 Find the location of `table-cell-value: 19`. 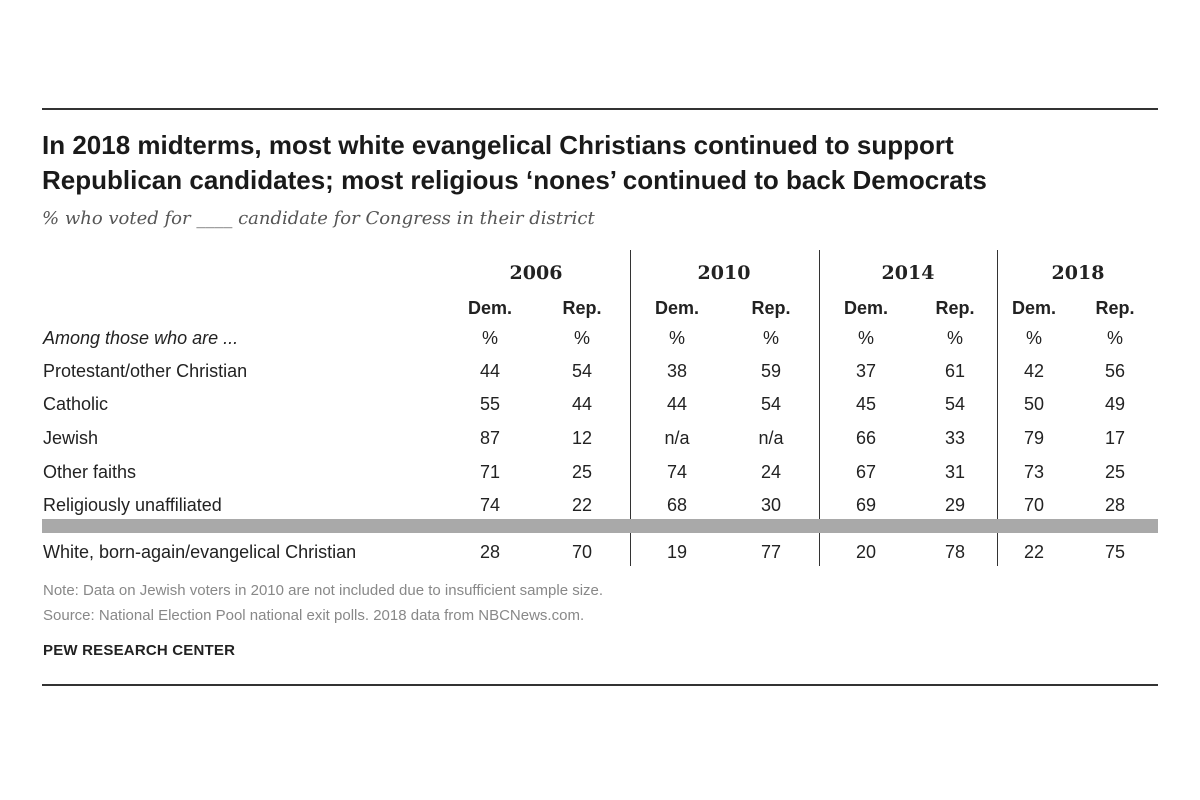

table-cell-value: 19 is located at coordinates (677, 552).